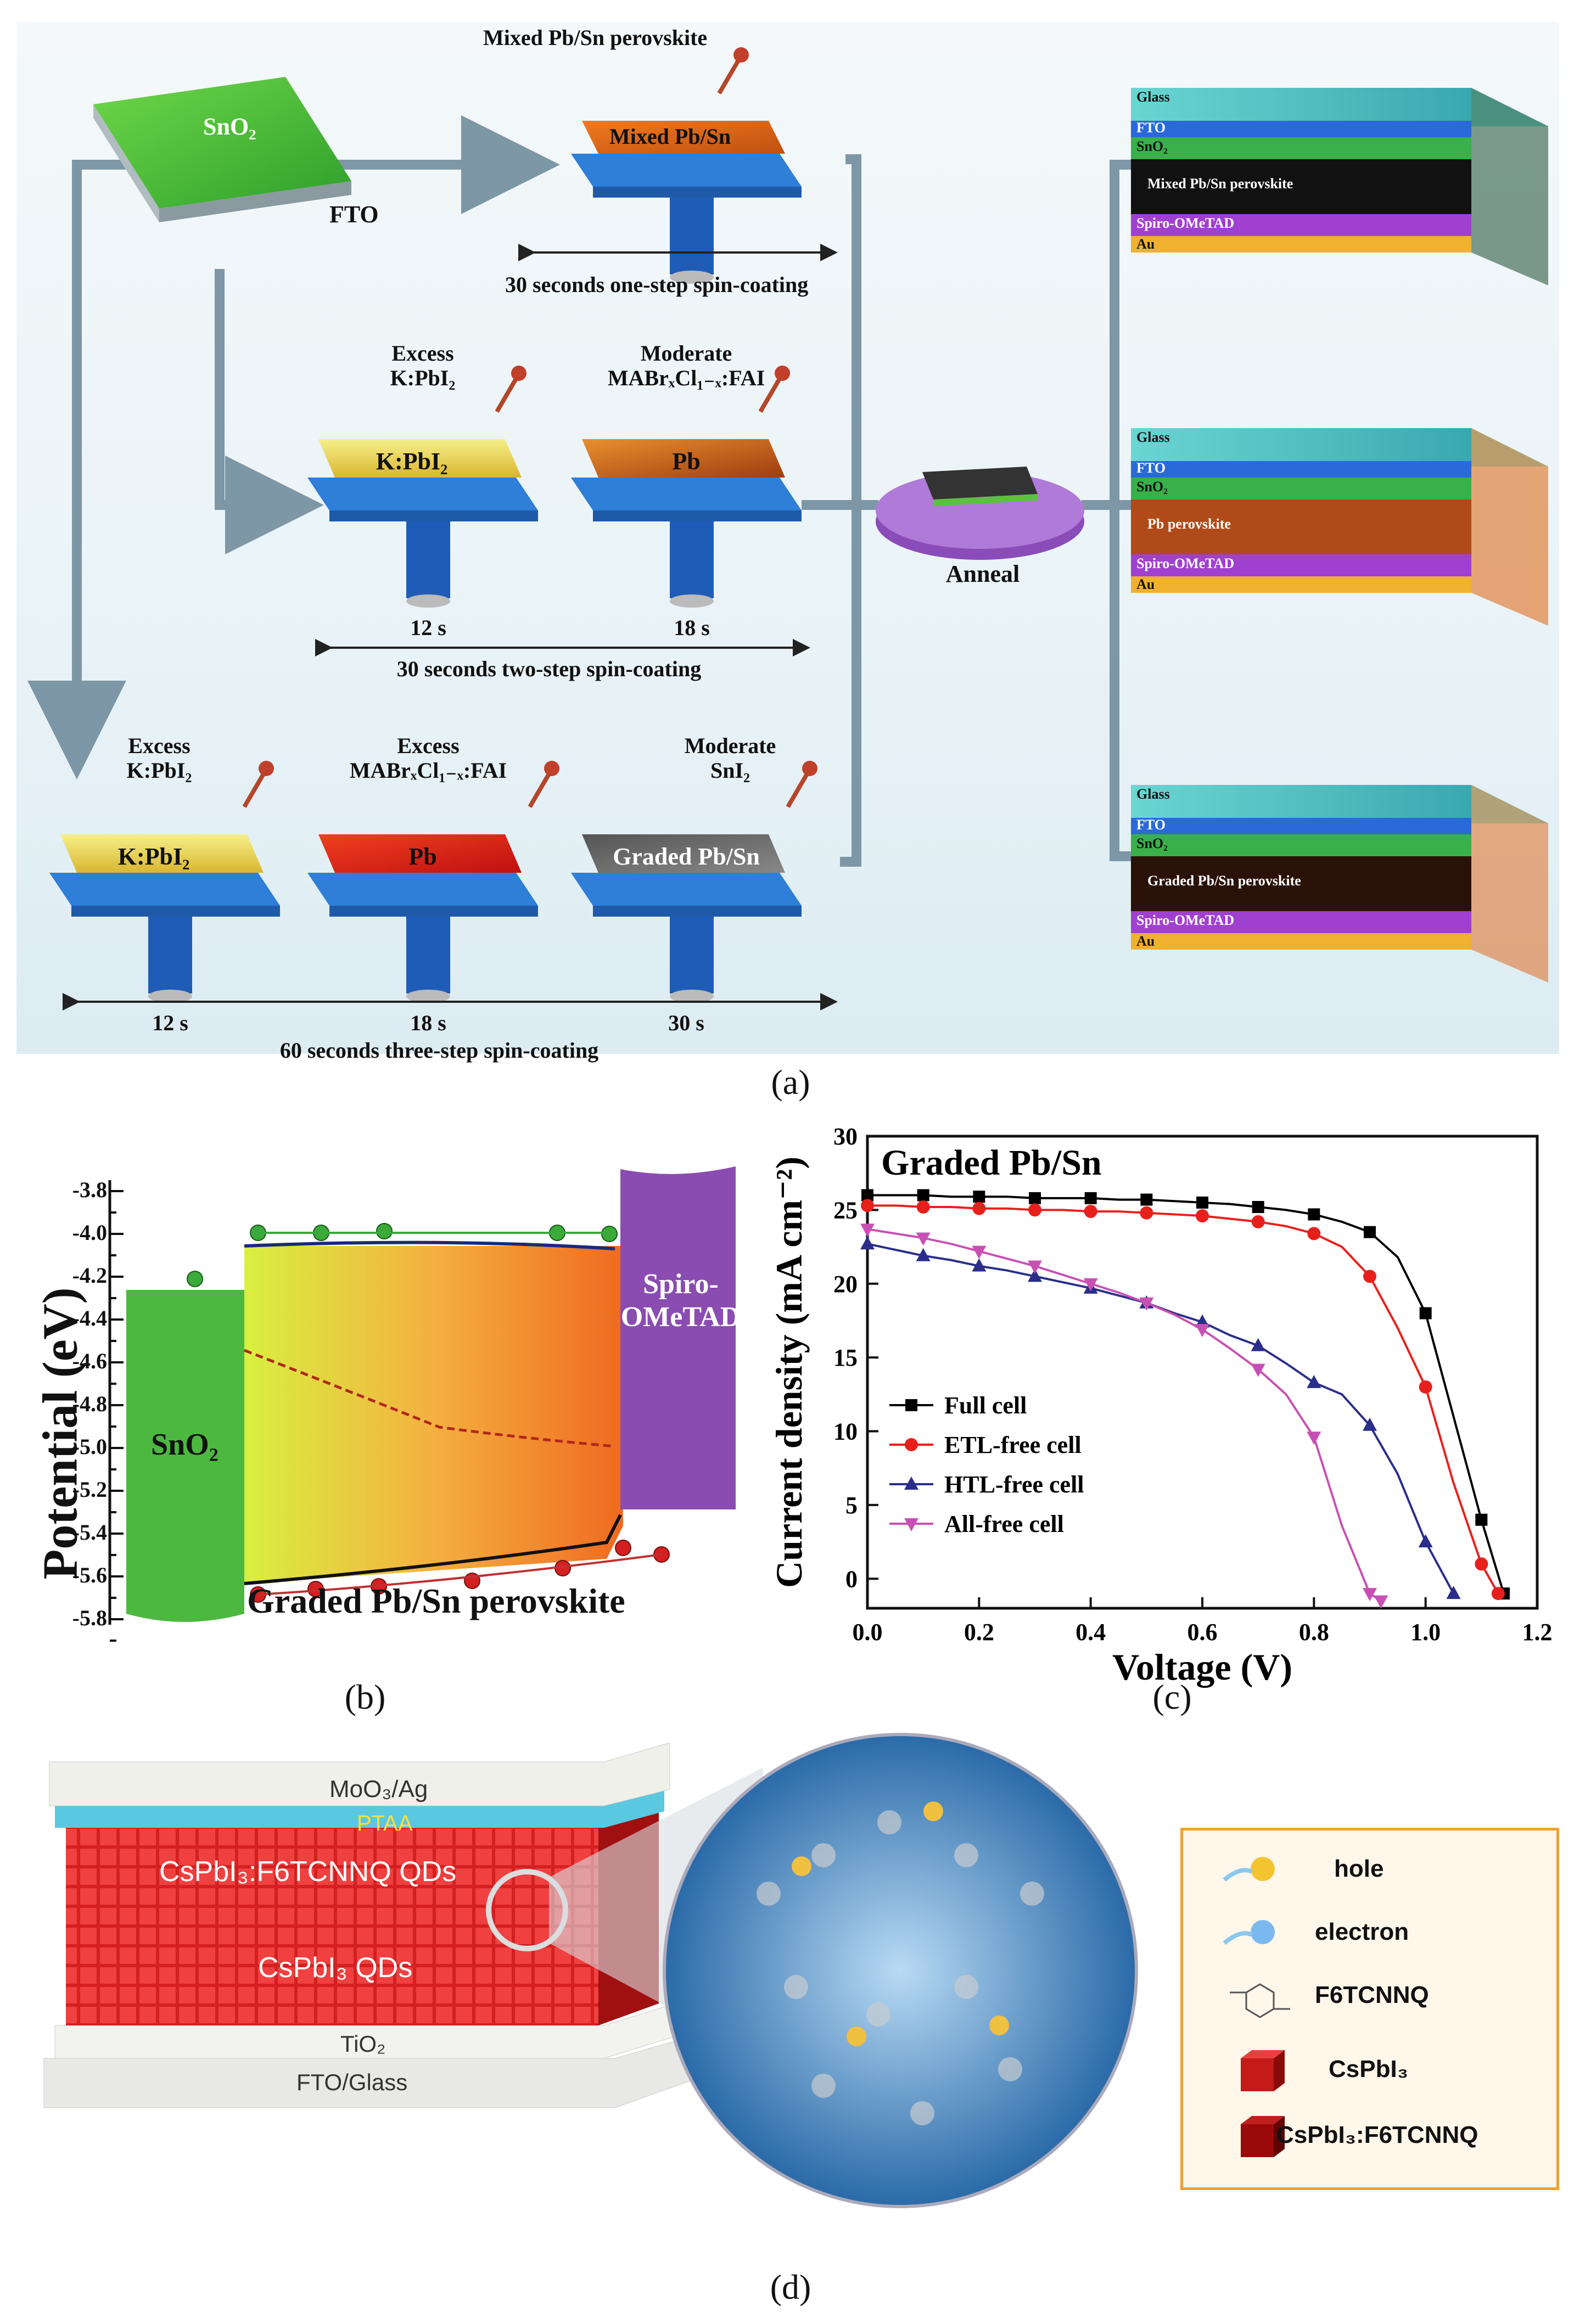  Describe the element at coordinates (1152, 843) in the screenshot. I see `device3-sno2-label: SnO₂` at that location.